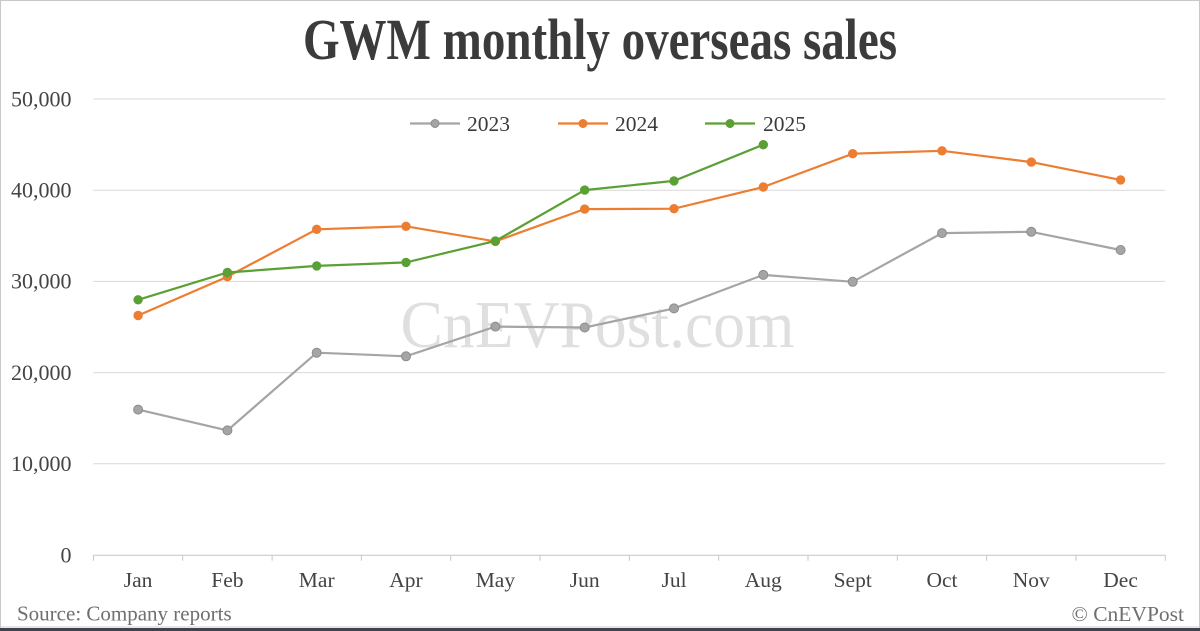 The width and height of the screenshot is (1200, 631). What do you see at coordinates (585, 580) in the screenshot?
I see `svg-text: Jun` at bounding box center [585, 580].